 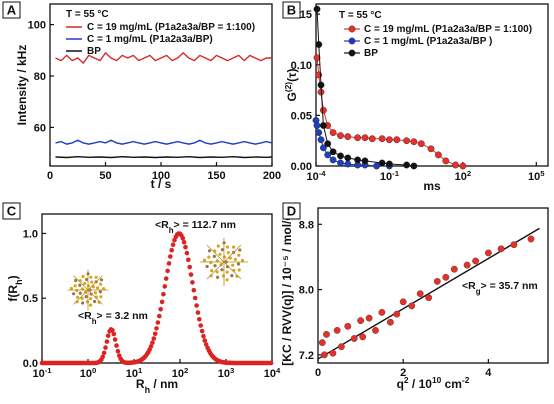 I want to click on legend-label-0: C = 19 mg/mL (P1a2a3a/BP = 1:100), so click(x=448, y=29).